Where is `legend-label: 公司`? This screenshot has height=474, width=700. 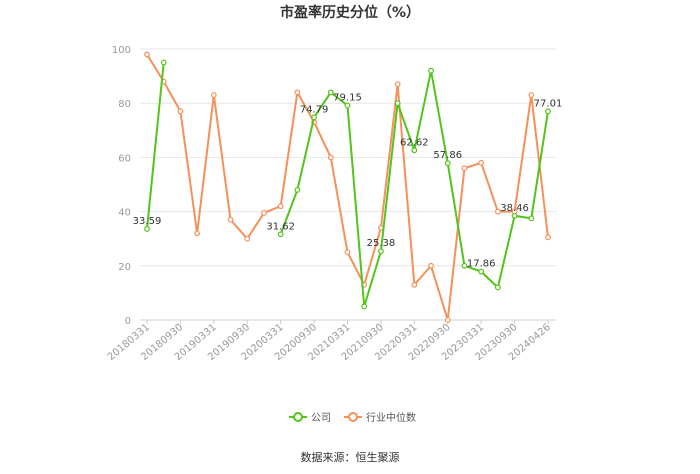
legend-label: 公司 is located at coordinates (321, 418).